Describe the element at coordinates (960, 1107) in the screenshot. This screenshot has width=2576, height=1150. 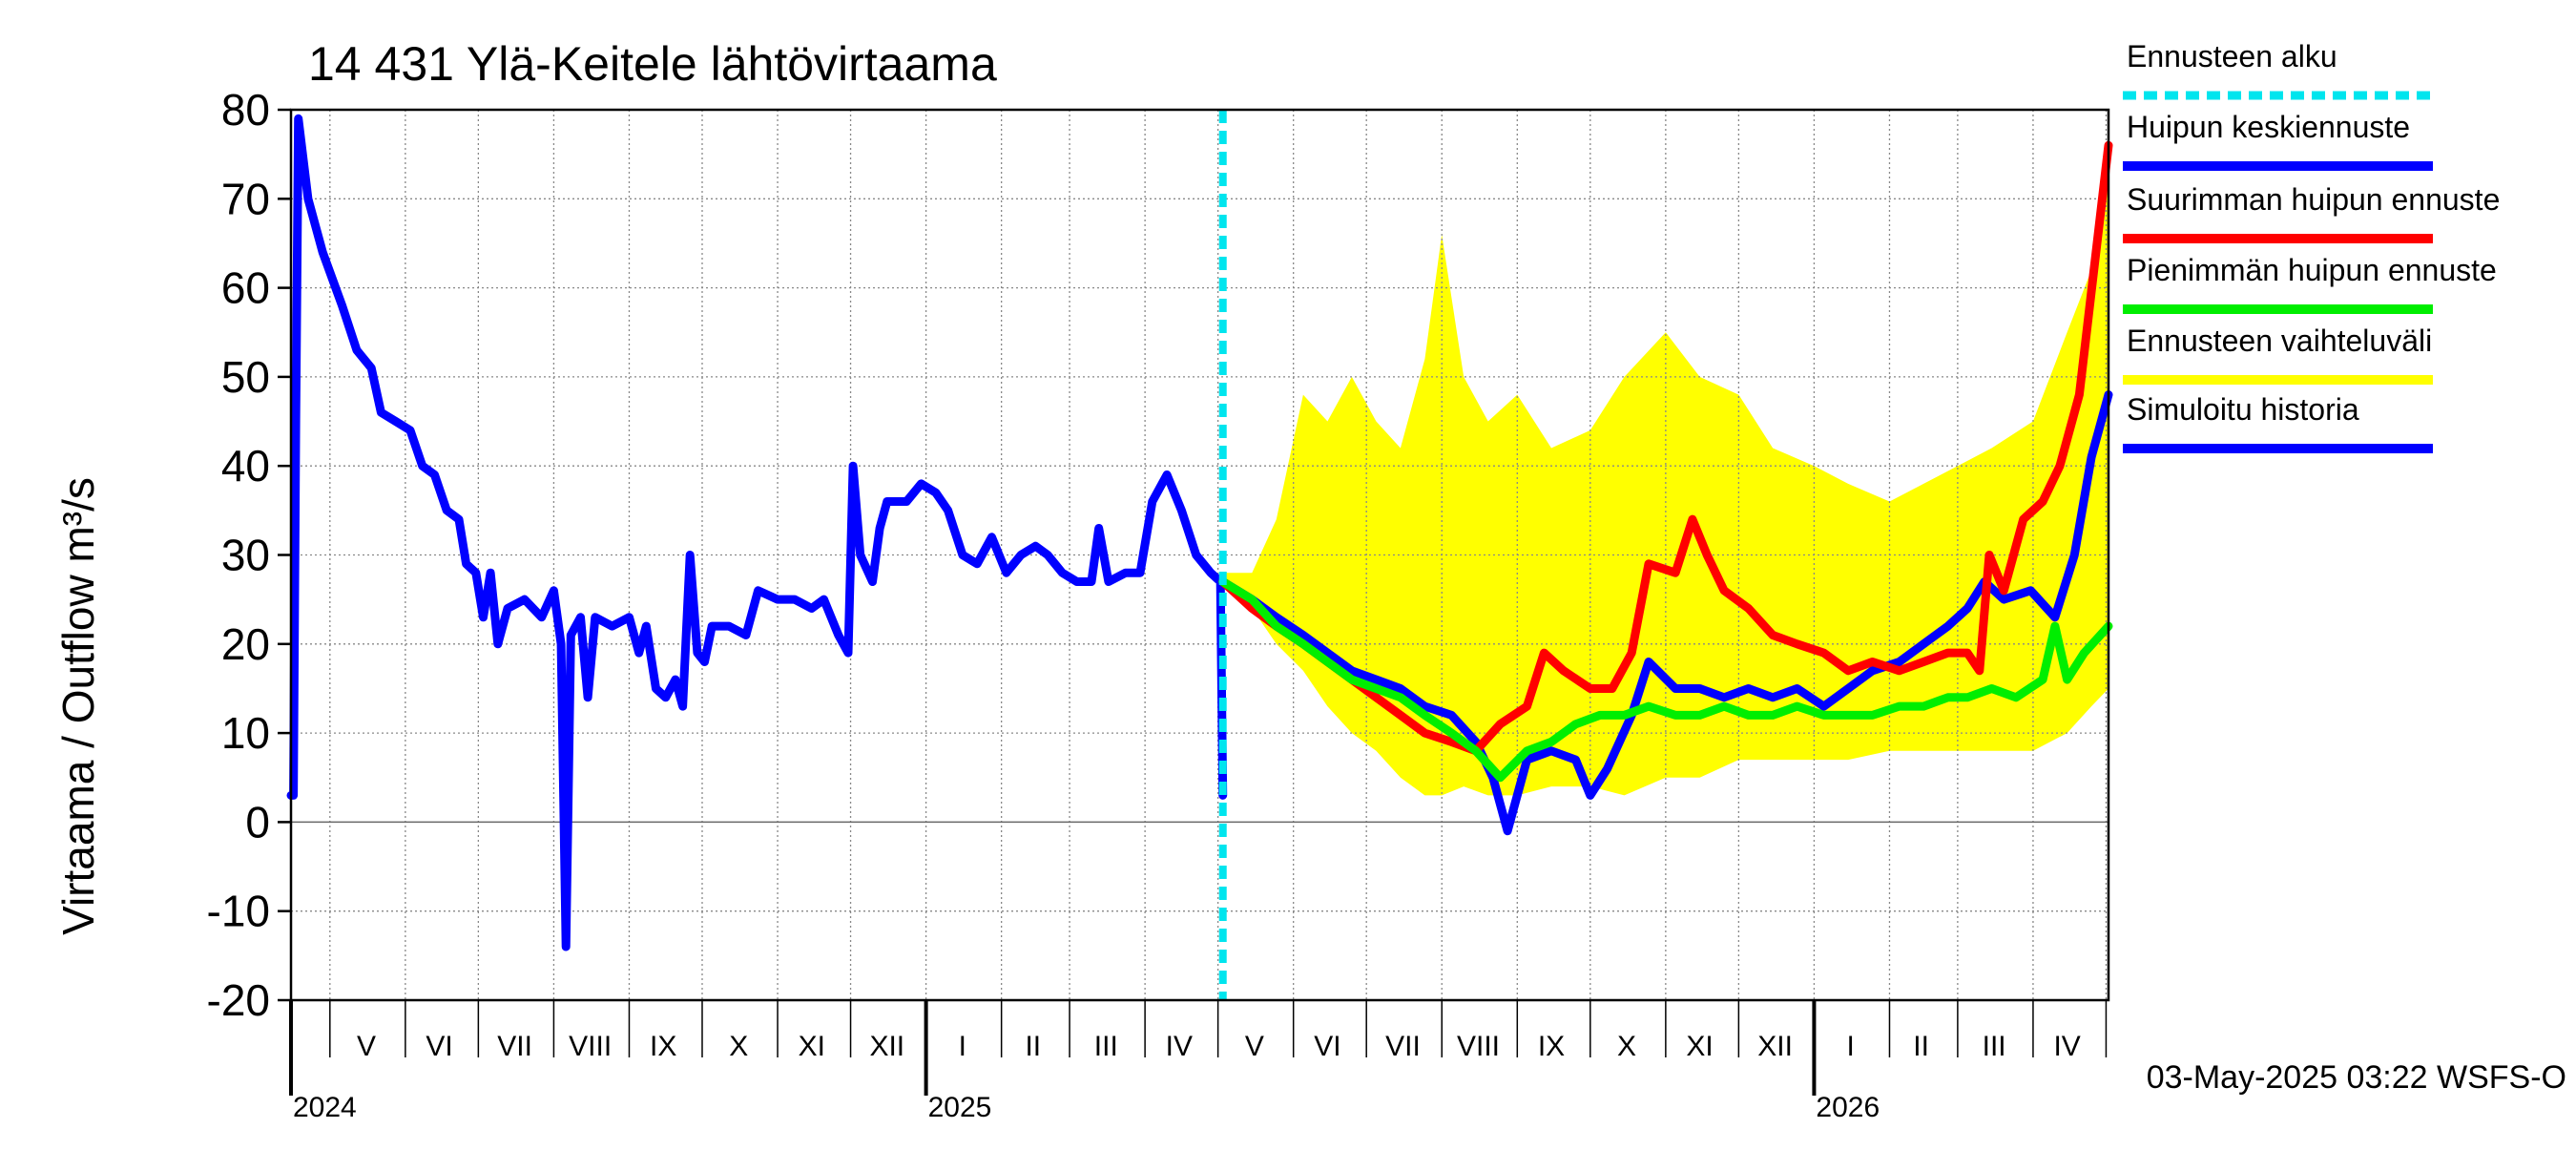
I see `year-label: 2025` at that location.